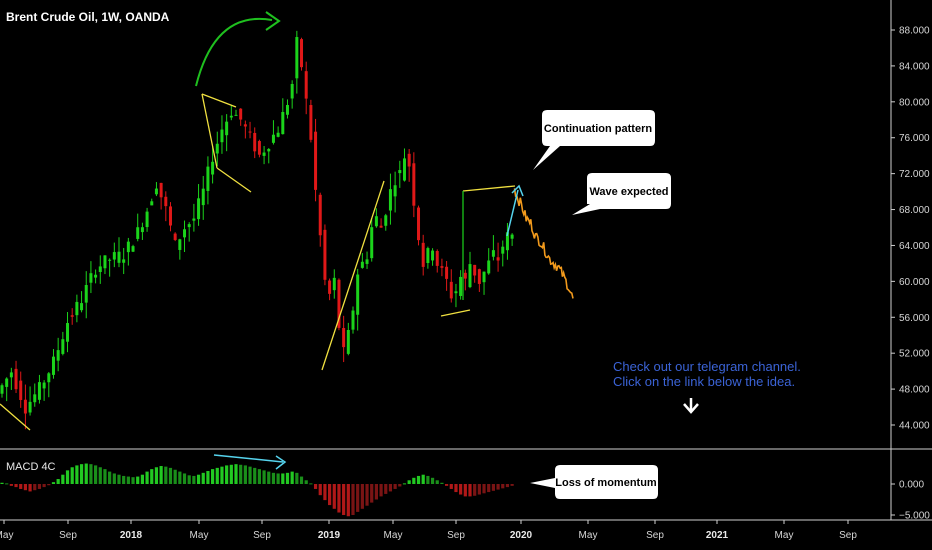 The height and width of the screenshot is (550, 932). Describe the element at coordinates (606, 483) in the screenshot. I see `callout-momentum-text: Loss of momentum` at that location.